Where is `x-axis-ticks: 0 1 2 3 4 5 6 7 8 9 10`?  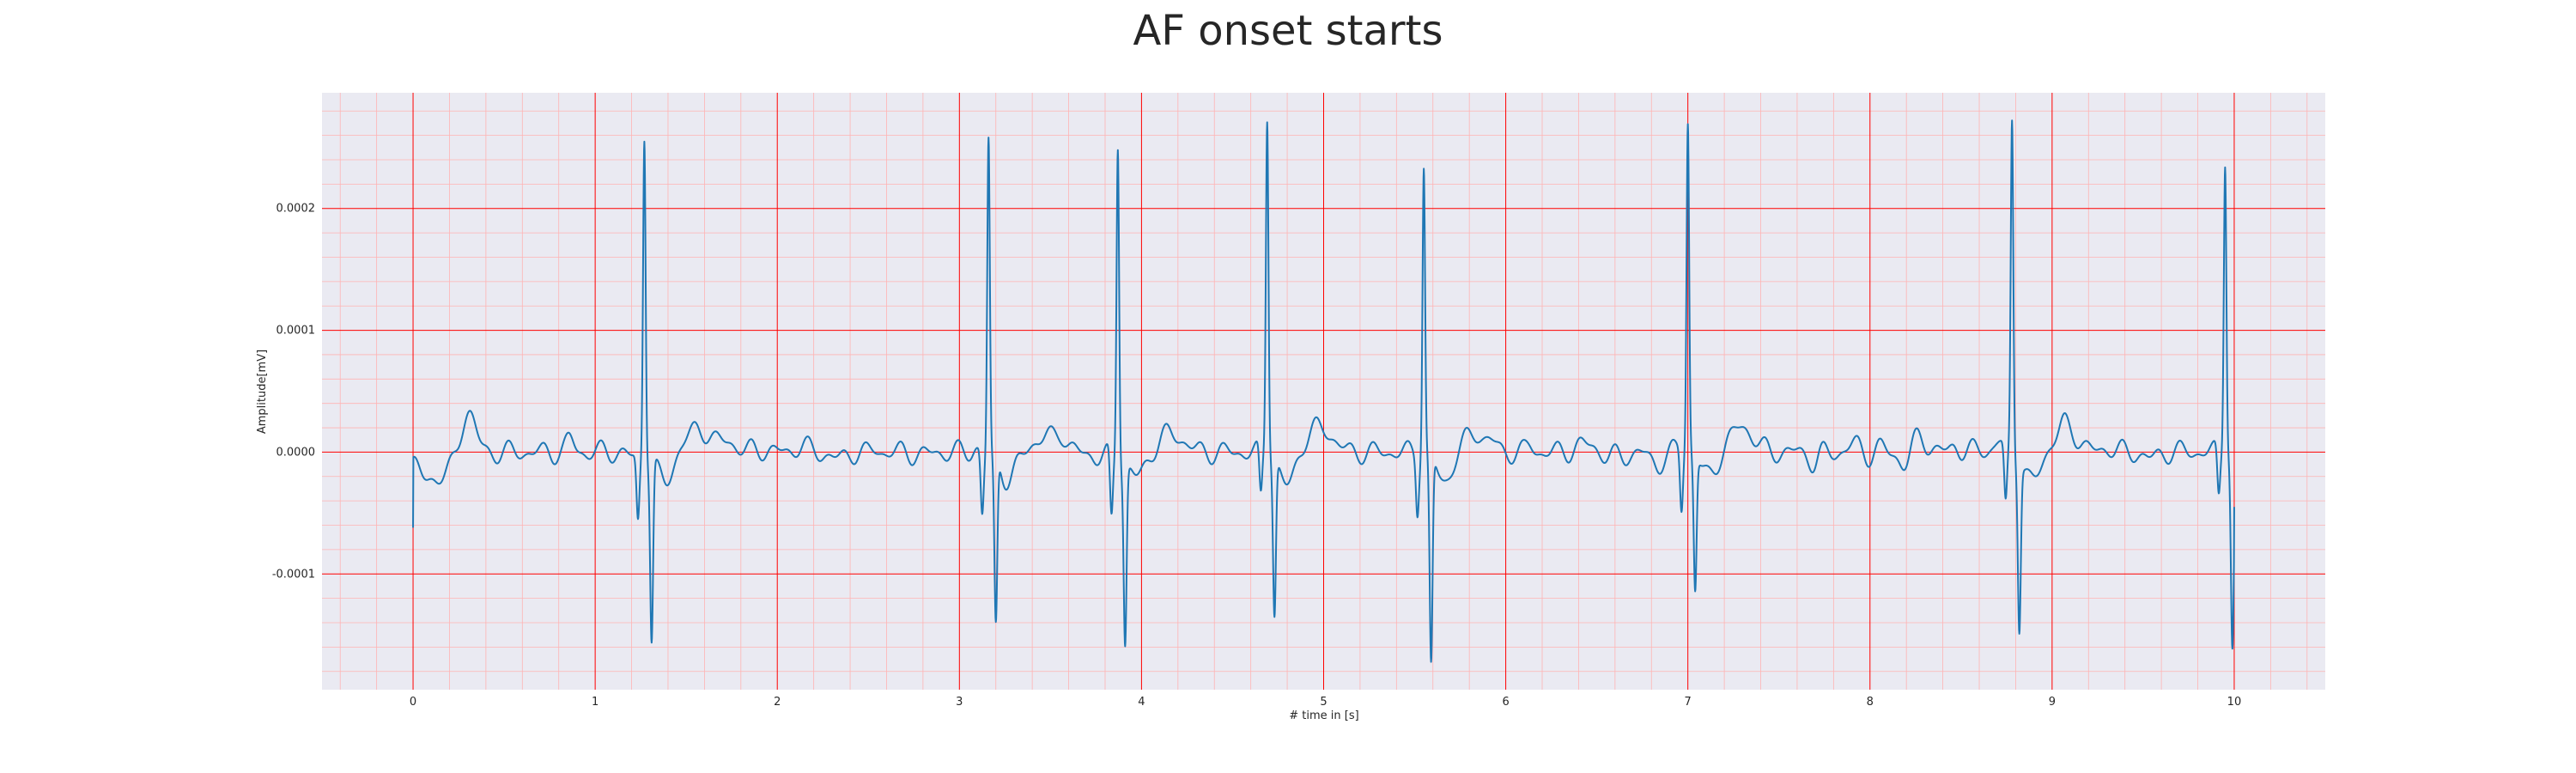
x-axis-ticks: 0 1 2 3 4 5 6 7 8 9 10 is located at coordinates (1325, 702).